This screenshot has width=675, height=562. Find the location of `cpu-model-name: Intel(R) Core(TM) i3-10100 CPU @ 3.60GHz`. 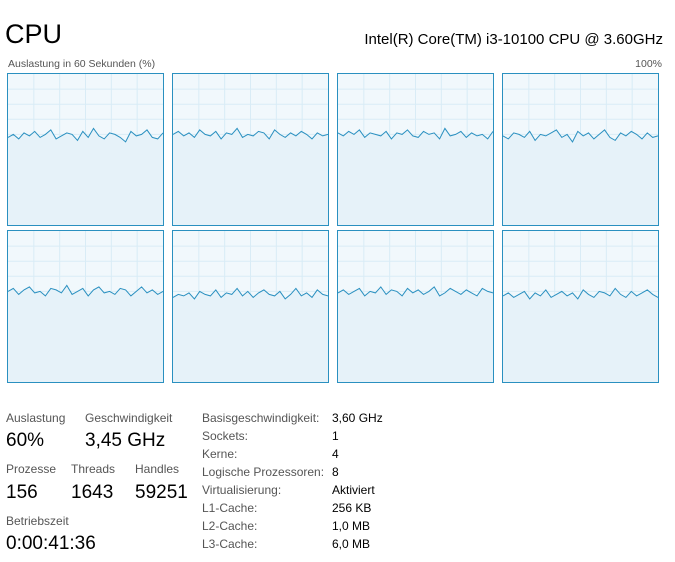

cpu-model-name: Intel(R) Core(TM) i3-10100 CPU @ 3.60GHz is located at coordinates (513, 39).